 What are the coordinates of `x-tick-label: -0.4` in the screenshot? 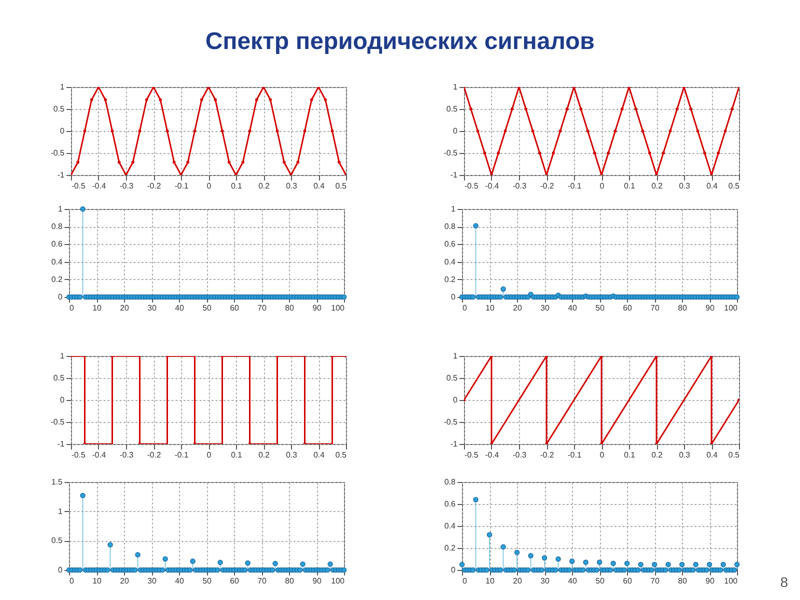 It's located at (99, 186).